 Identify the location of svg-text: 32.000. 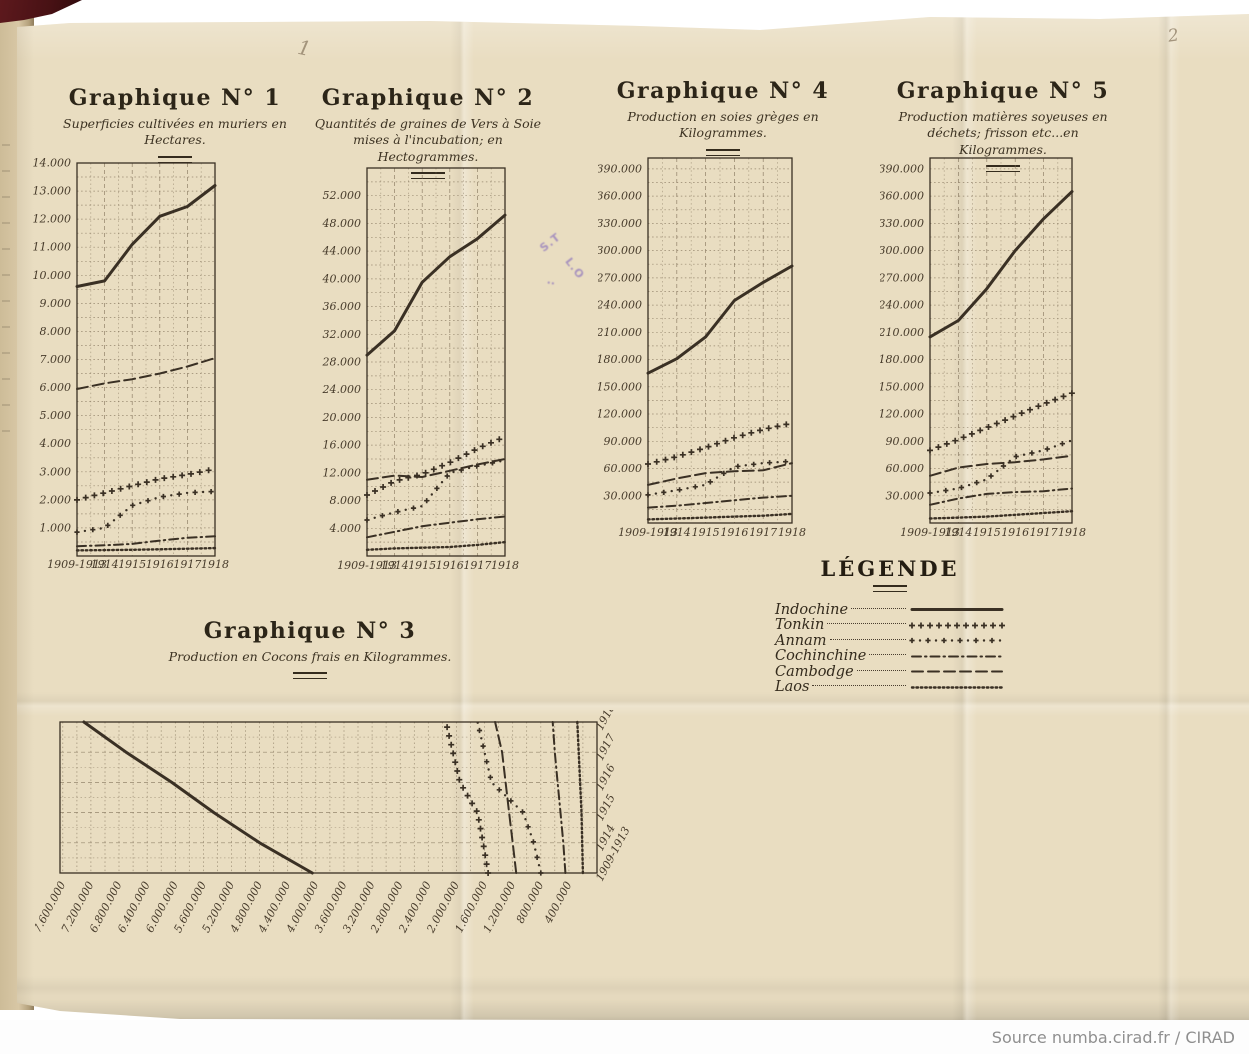
(342, 334).